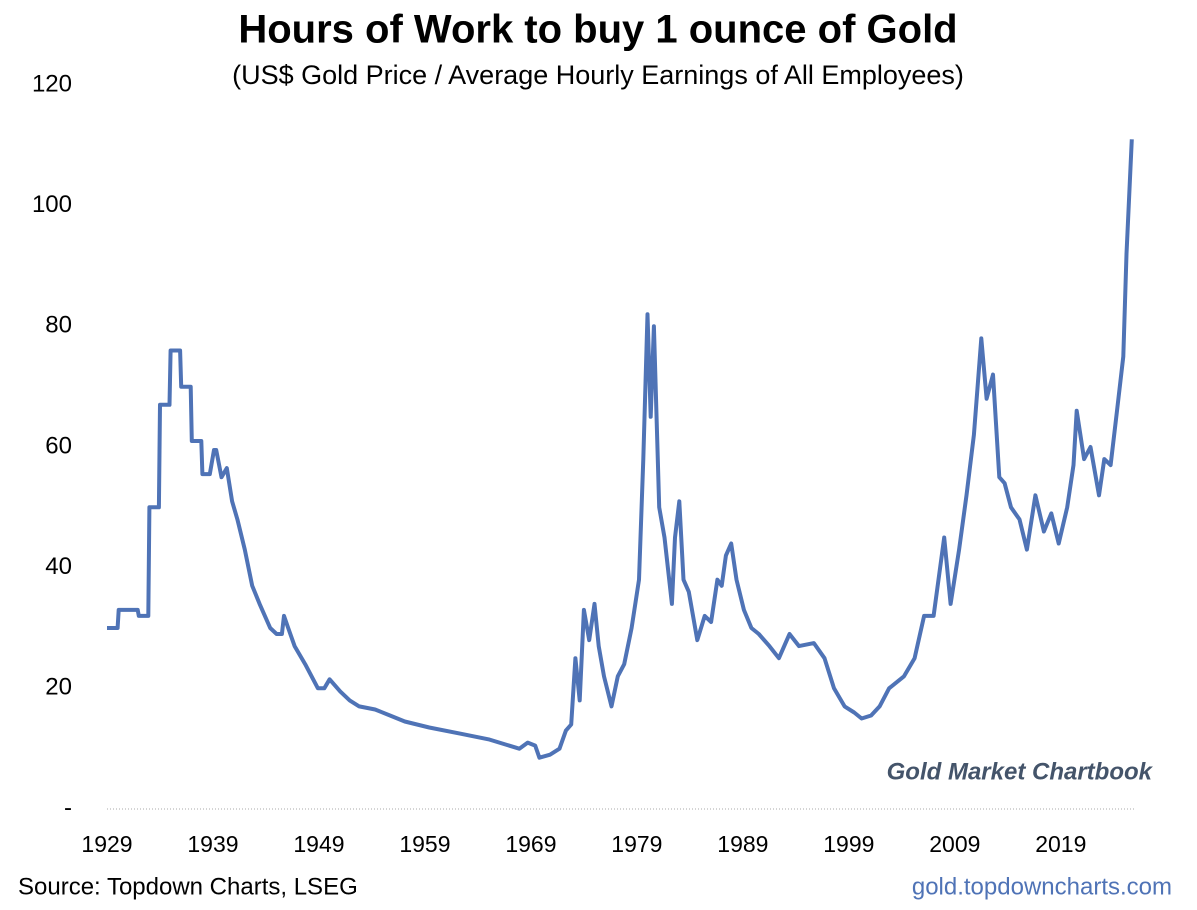 This screenshot has height=910, width=1197. Describe the element at coordinates (954, 844) in the screenshot. I see `x-tick-label: 2009` at that location.